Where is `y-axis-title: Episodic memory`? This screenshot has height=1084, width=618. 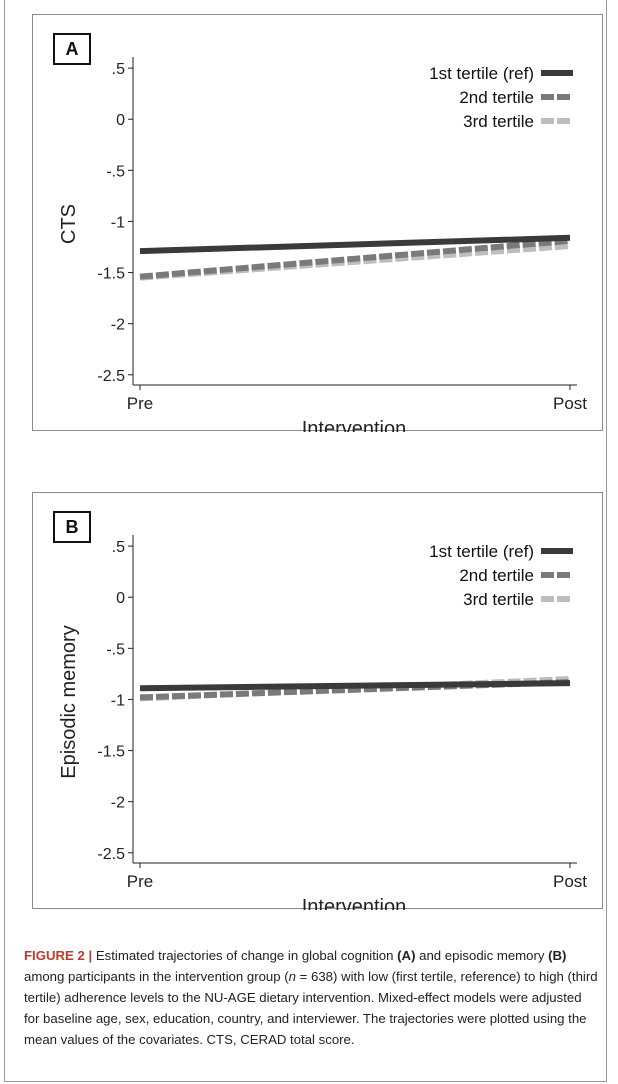 y-axis-title: Episodic memory is located at coordinates (69, 701).